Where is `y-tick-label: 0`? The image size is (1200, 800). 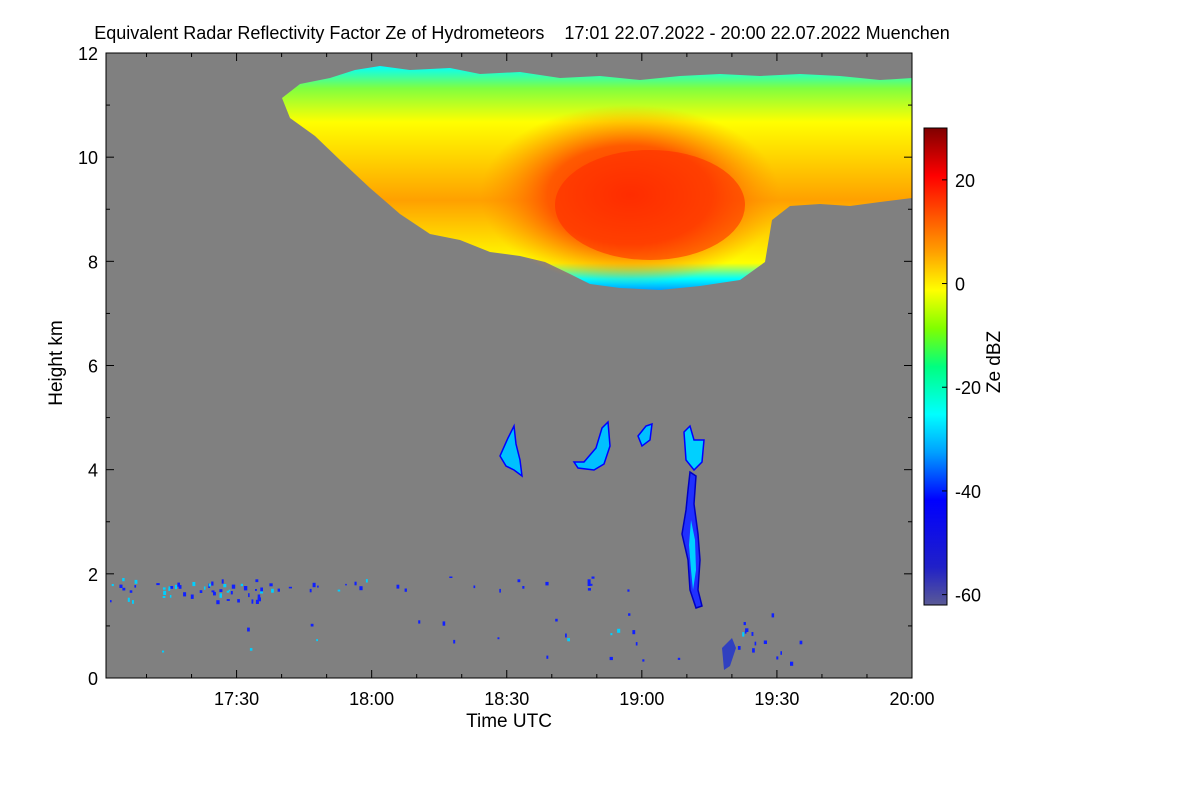 y-tick-label: 0 is located at coordinates (93, 679).